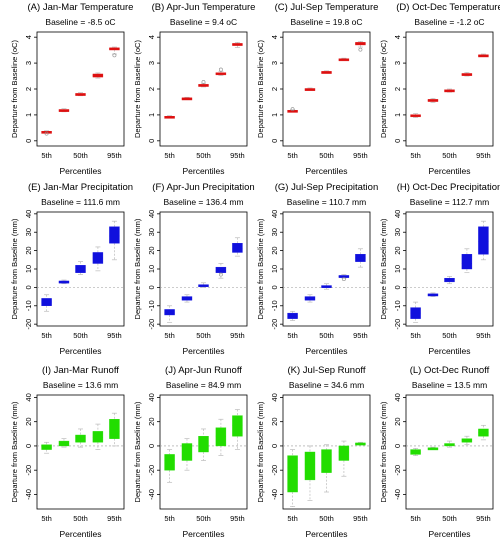 Image resolution: width=500 pixels, height=550 pixels. I want to click on y-tick-label: -40, so click(397, 494).